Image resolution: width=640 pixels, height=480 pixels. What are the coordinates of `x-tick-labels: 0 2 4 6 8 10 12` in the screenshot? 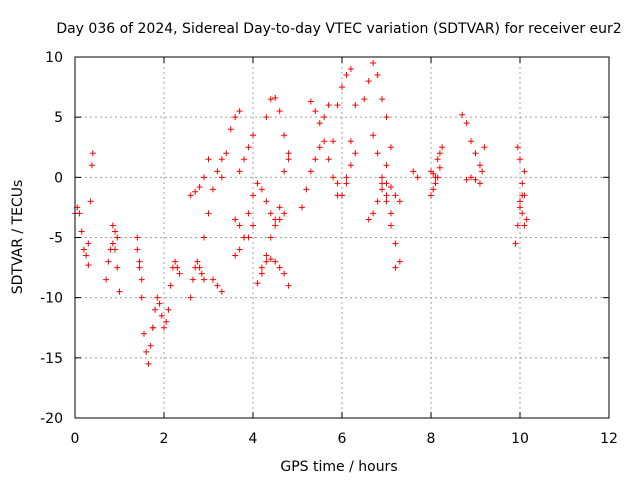 It's located at (344, 439).